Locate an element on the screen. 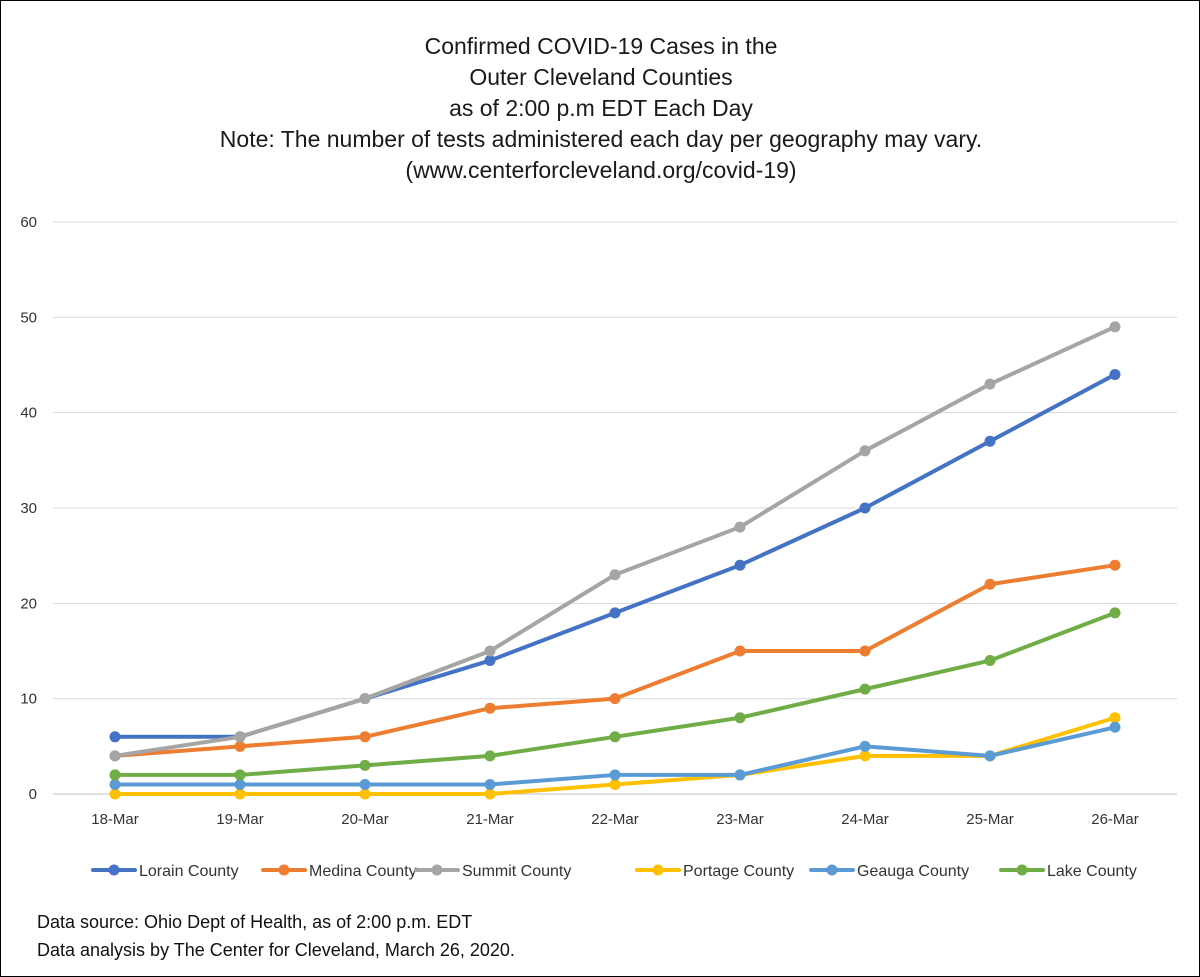 This screenshot has height=977, width=1200. data-point-geauga-county-22-mar is located at coordinates (615, 775).